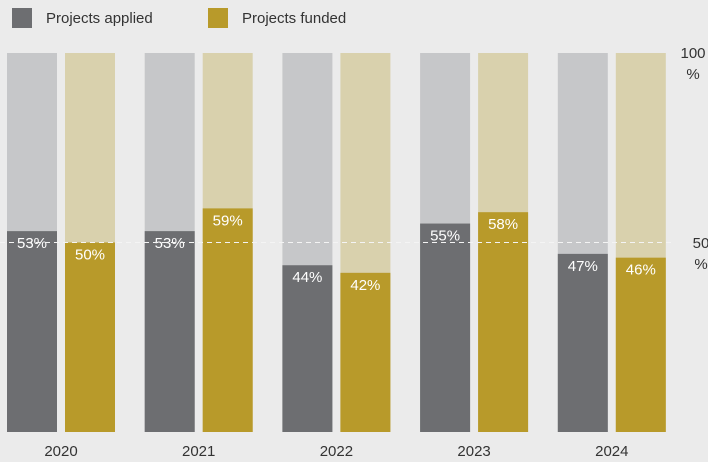  Describe the element at coordinates (60, 451) in the screenshot. I see `x-tick-label: 2020` at that location.